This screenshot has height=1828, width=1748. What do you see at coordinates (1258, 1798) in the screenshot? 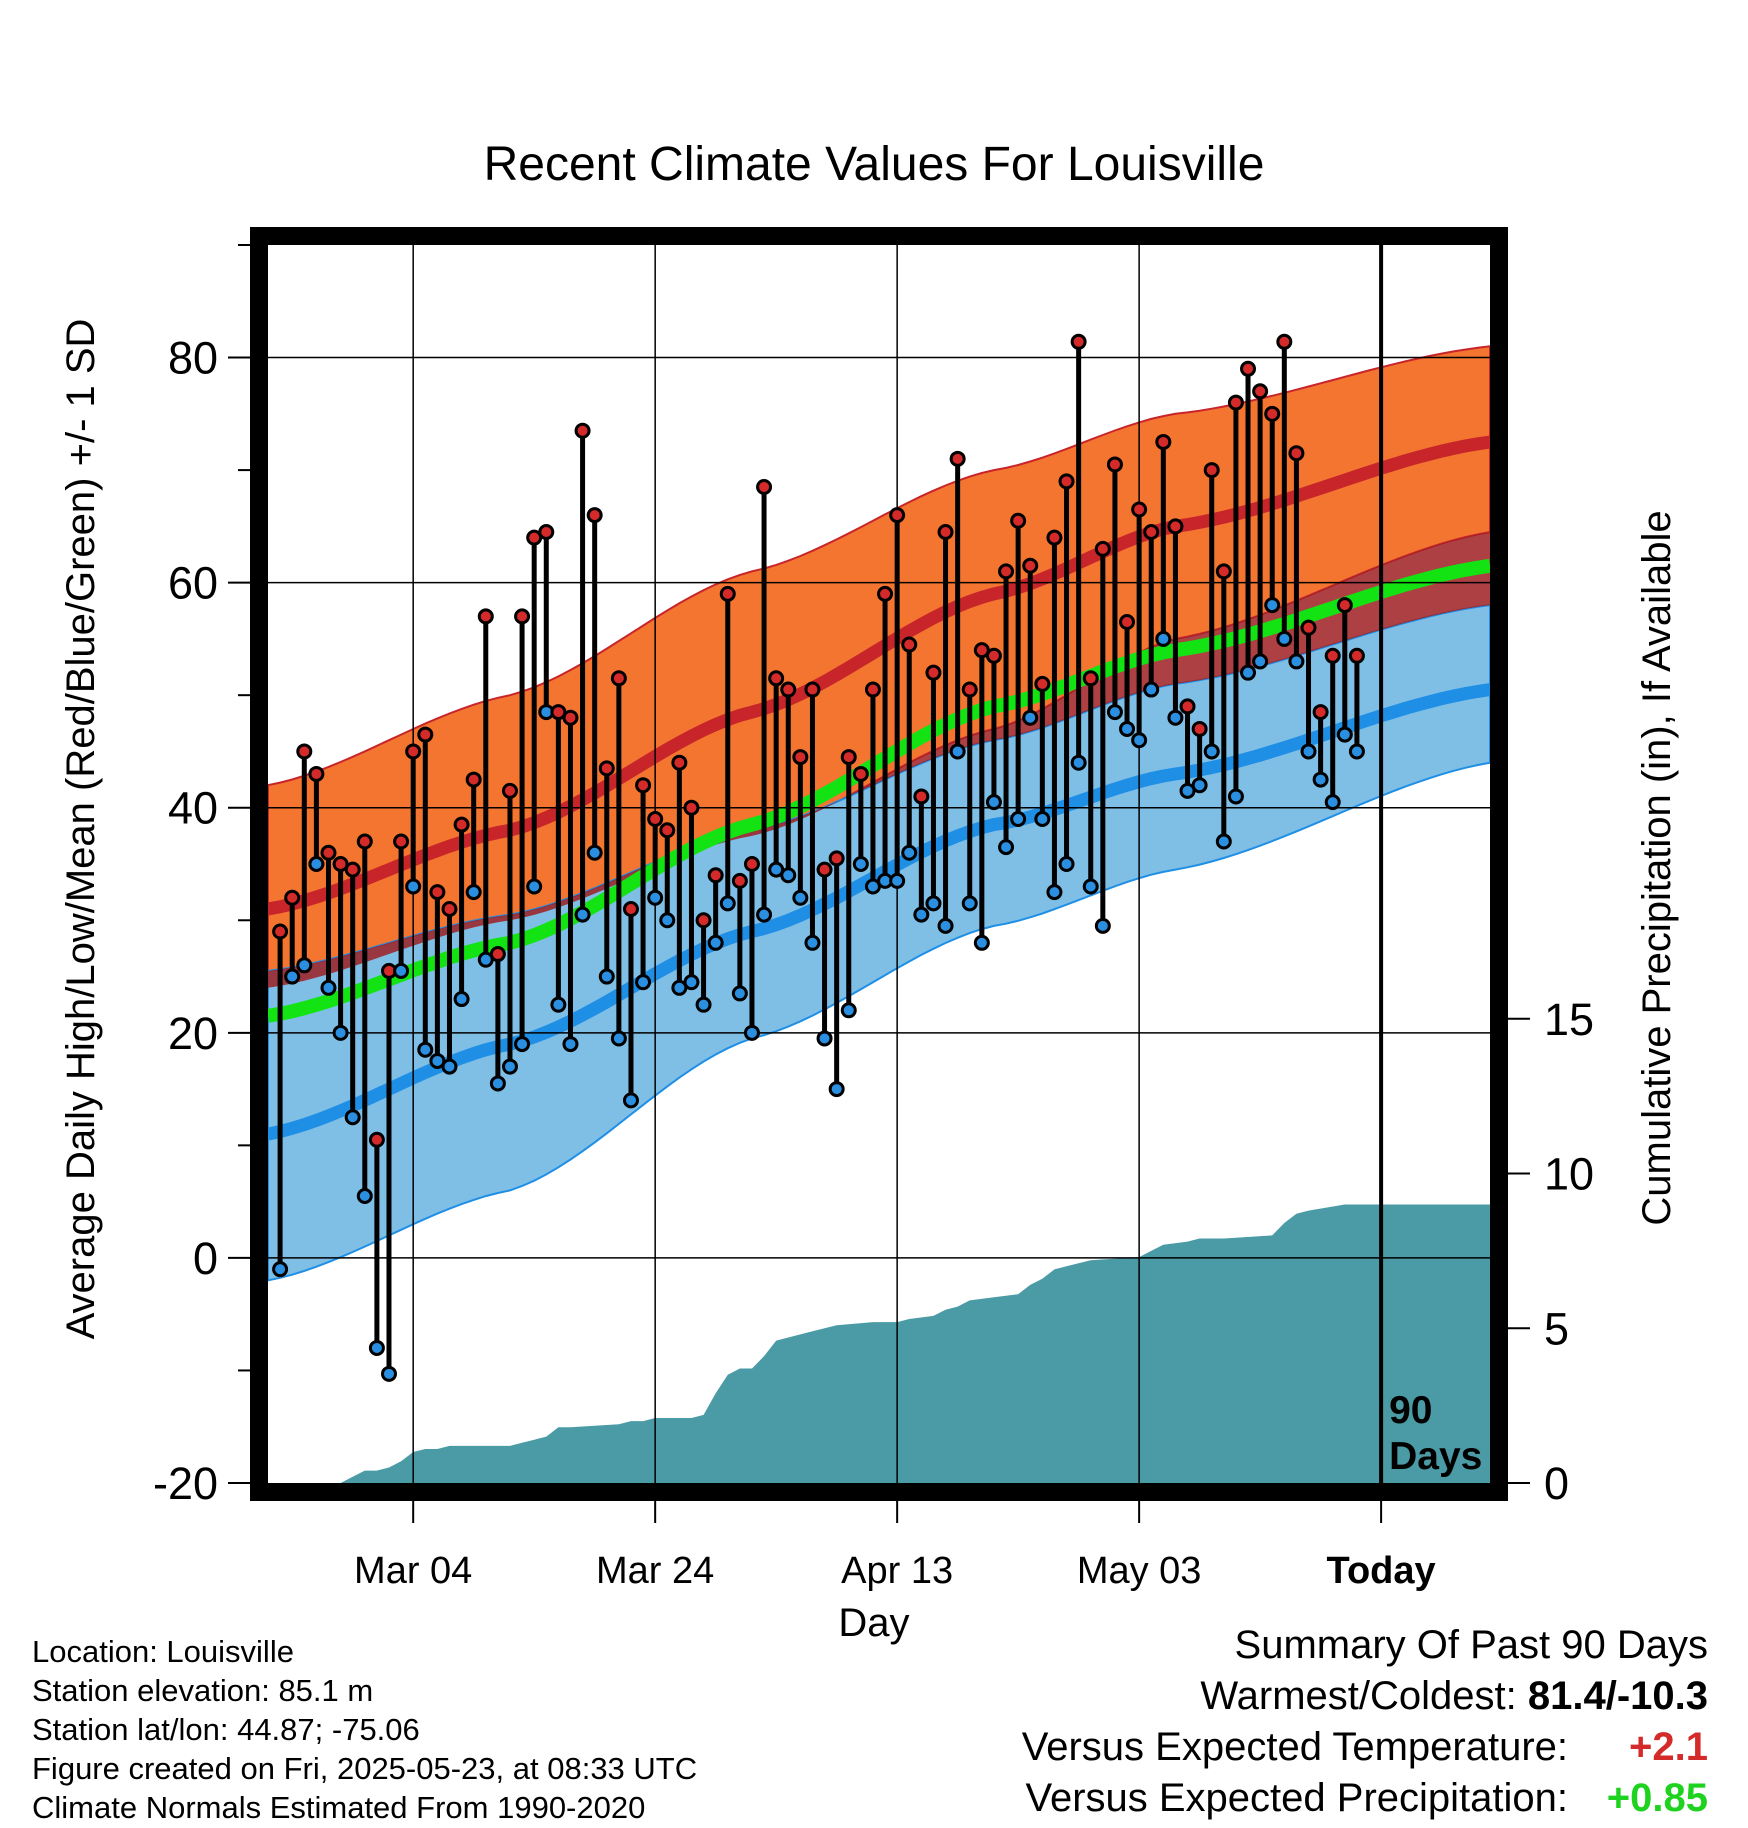
I see `precip-row: Versus Expected Precipitation: +0.85` at bounding box center [1258, 1798].